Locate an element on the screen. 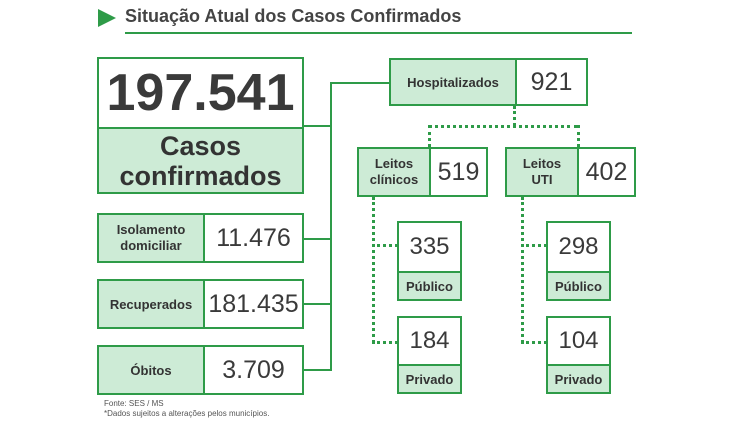 The width and height of the screenshot is (730, 425). connector-trunk-v is located at coordinates (331, 226).